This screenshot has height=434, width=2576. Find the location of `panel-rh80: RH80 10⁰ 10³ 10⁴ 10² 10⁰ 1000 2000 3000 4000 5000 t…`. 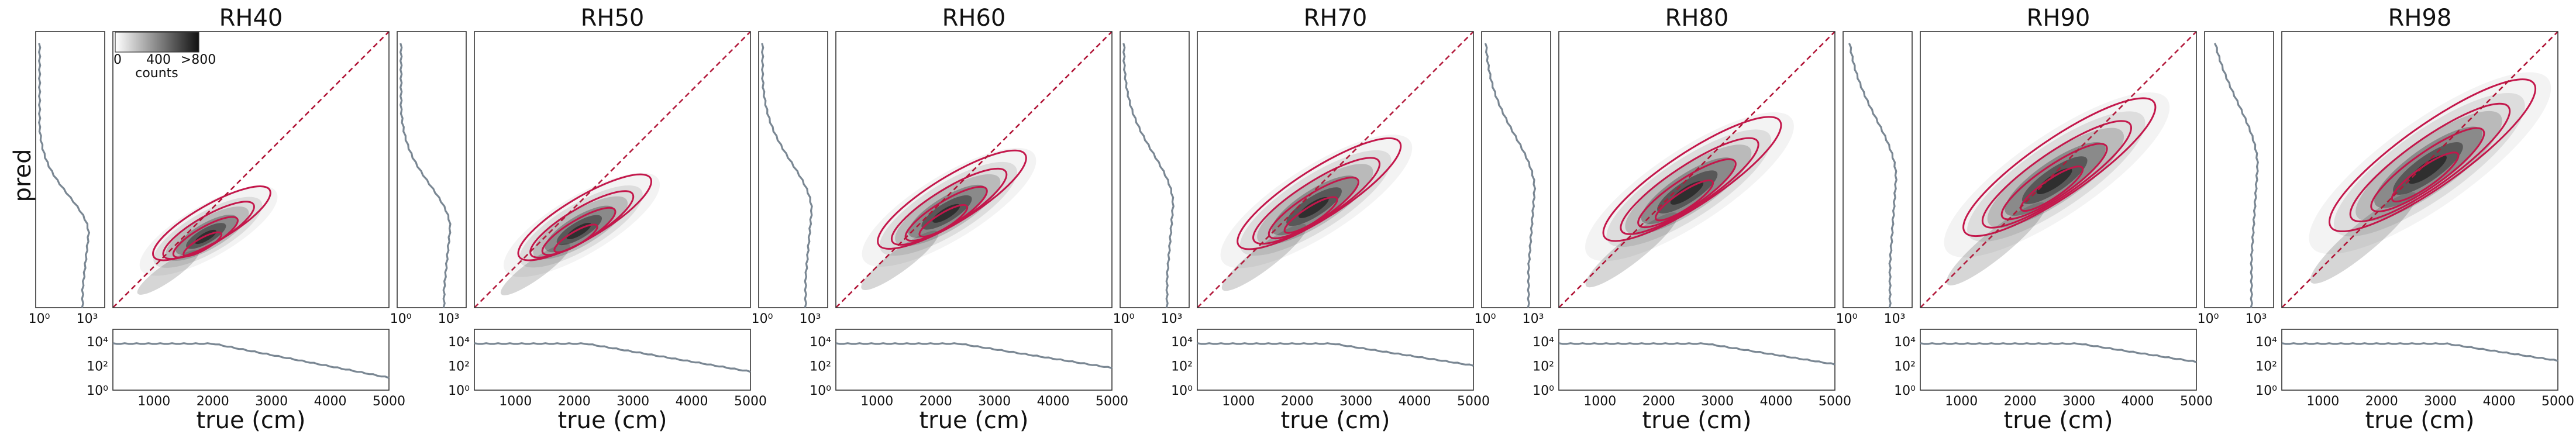

panel-rh80: RH80 10⁰ 10³ 10⁴ 10² 10⁰ 1000 2000 3000 4000 5000 t… is located at coordinates (1663, 219).